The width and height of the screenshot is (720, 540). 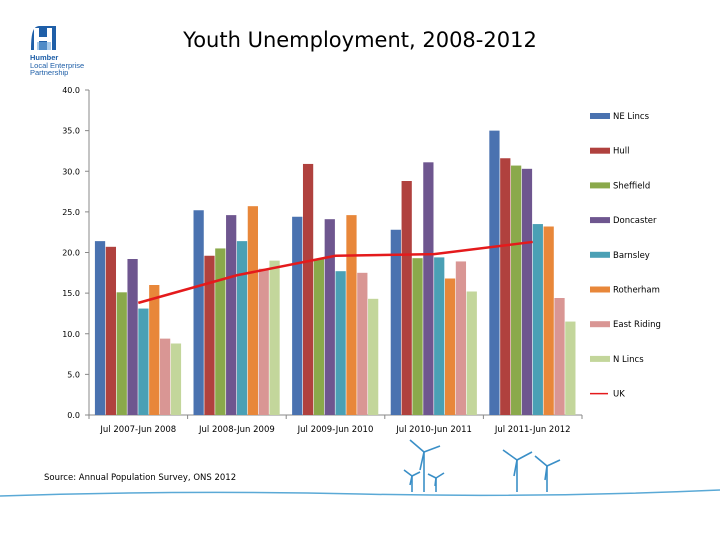 I want to click on y-tick-label: 10.0, so click(x=71, y=334).